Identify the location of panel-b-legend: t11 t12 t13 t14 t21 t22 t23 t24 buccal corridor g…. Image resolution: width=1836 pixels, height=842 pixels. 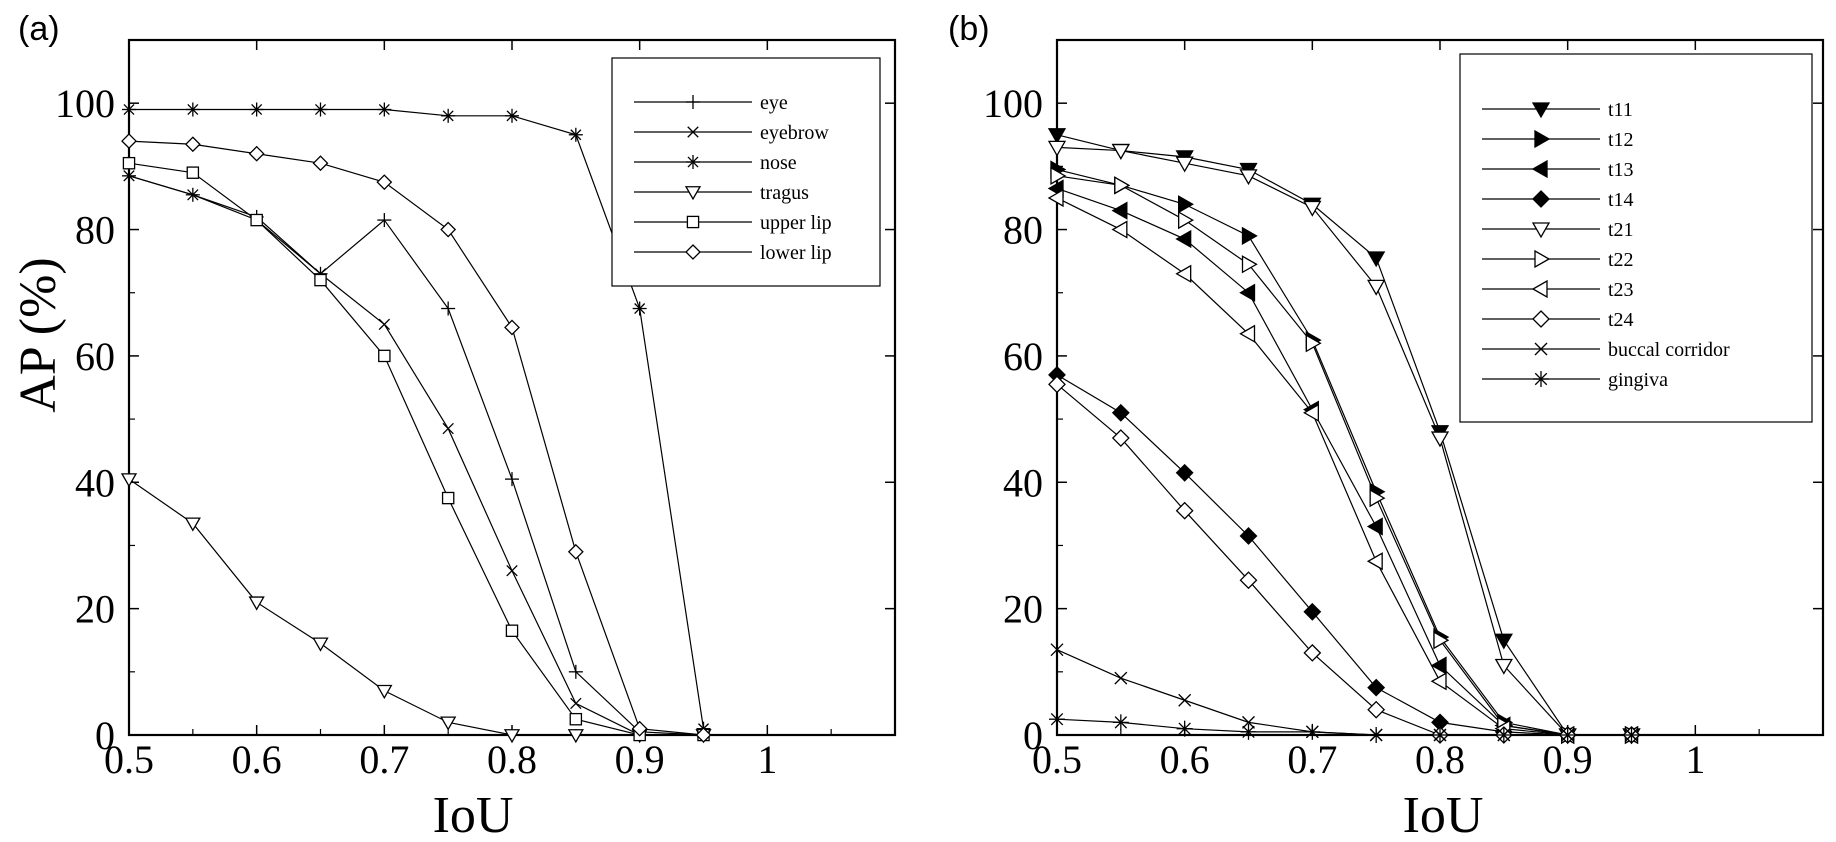
(1636, 238).